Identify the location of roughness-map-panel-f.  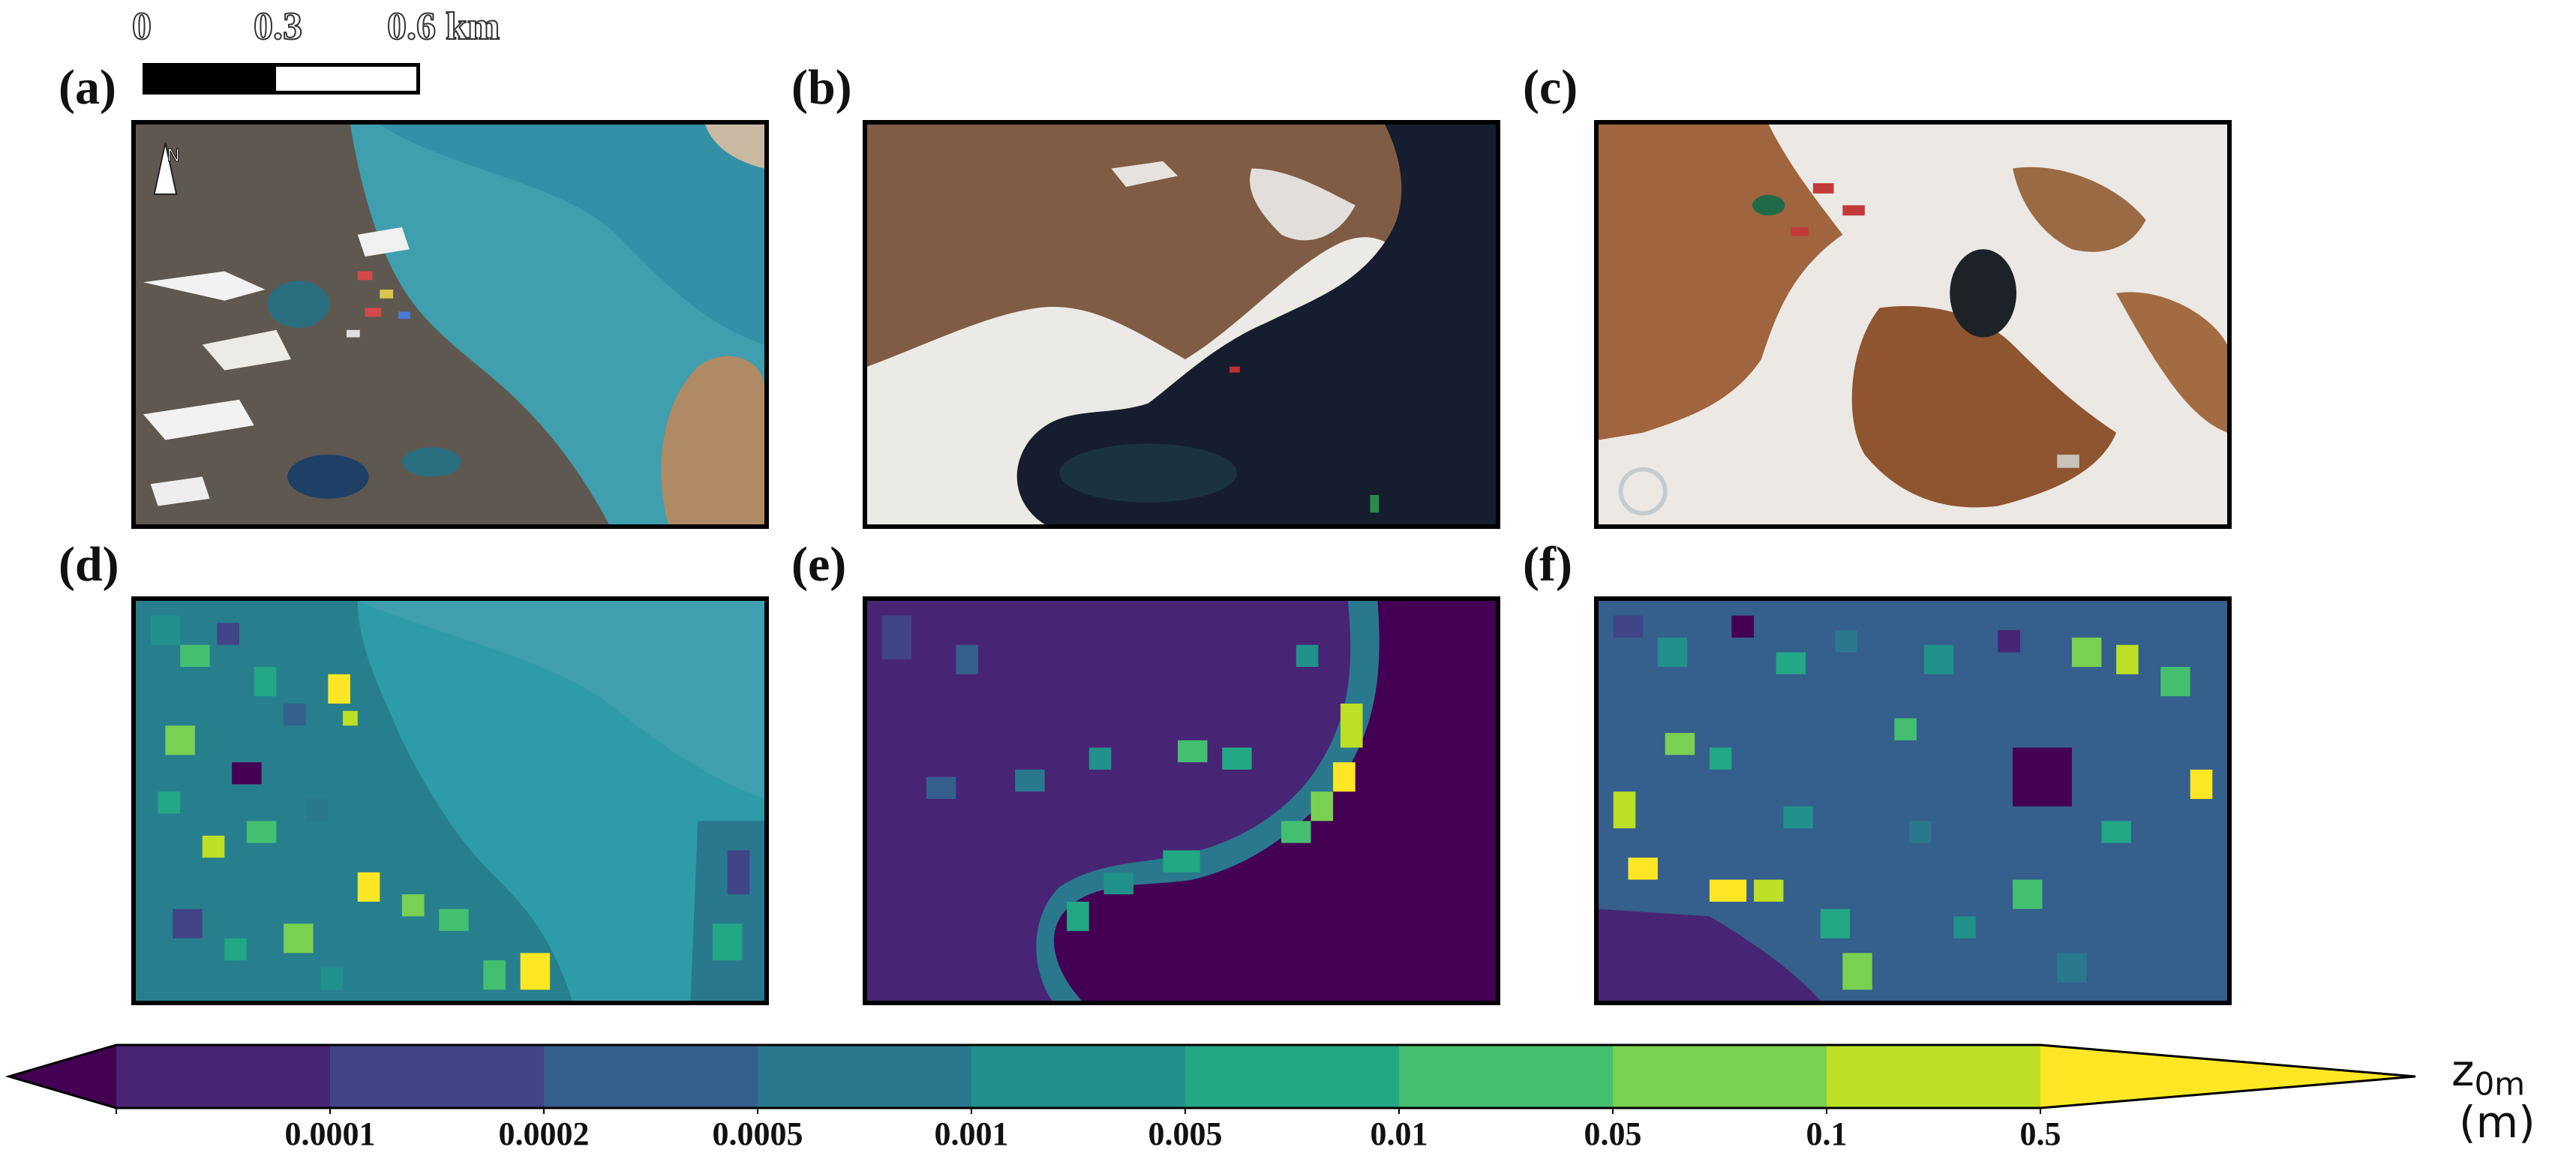
(1913, 801).